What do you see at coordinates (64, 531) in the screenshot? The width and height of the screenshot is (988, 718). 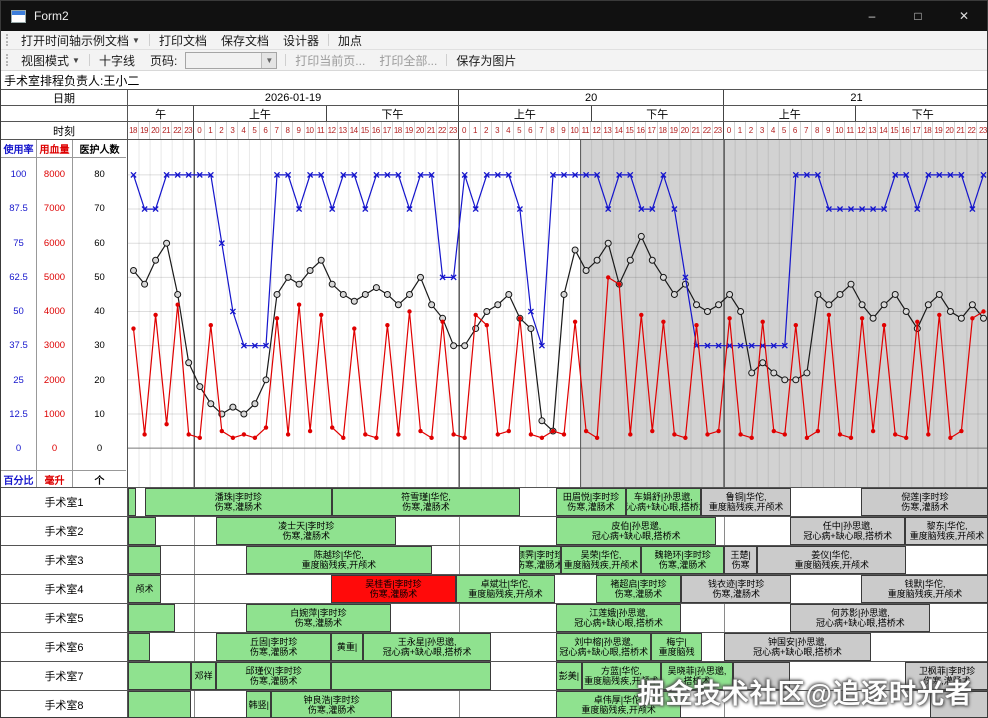 I see `room-label: 手术室2` at bounding box center [64, 531].